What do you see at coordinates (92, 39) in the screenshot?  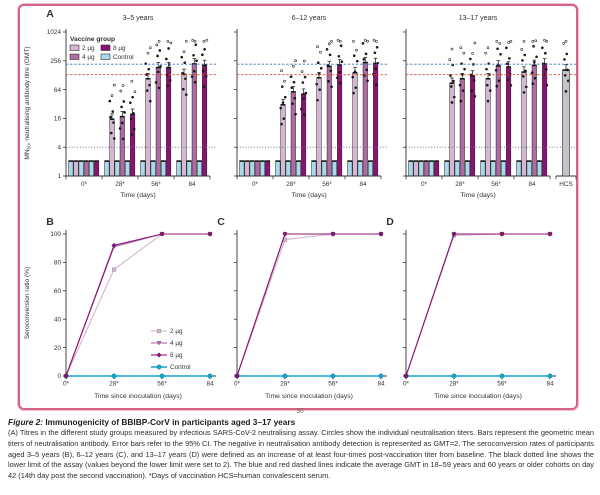 I see `legend-title: Vaccine group` at bounding box center [92, 39].